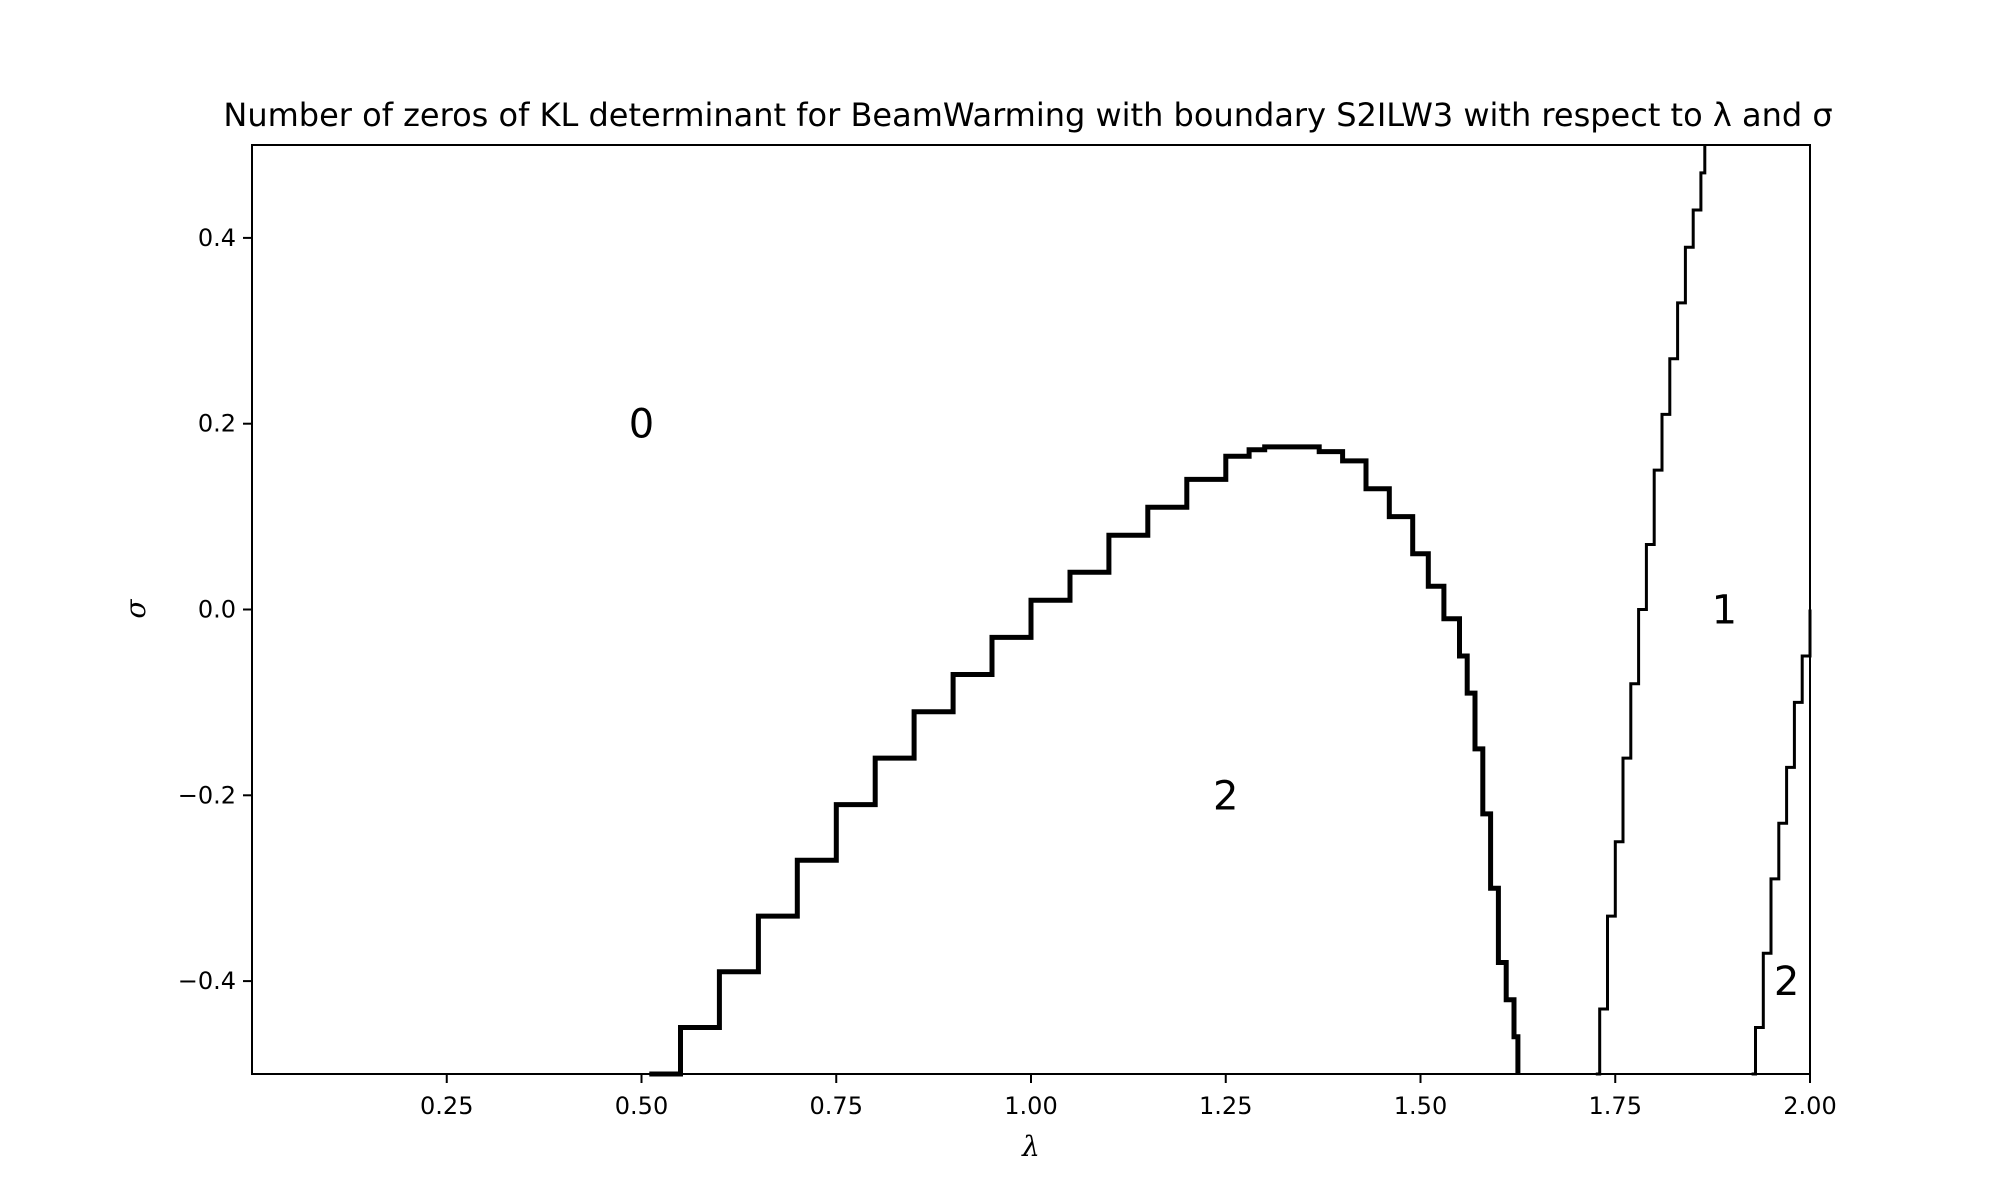  I want to click on x-tick-label: 0.75, so click(836, 1106).